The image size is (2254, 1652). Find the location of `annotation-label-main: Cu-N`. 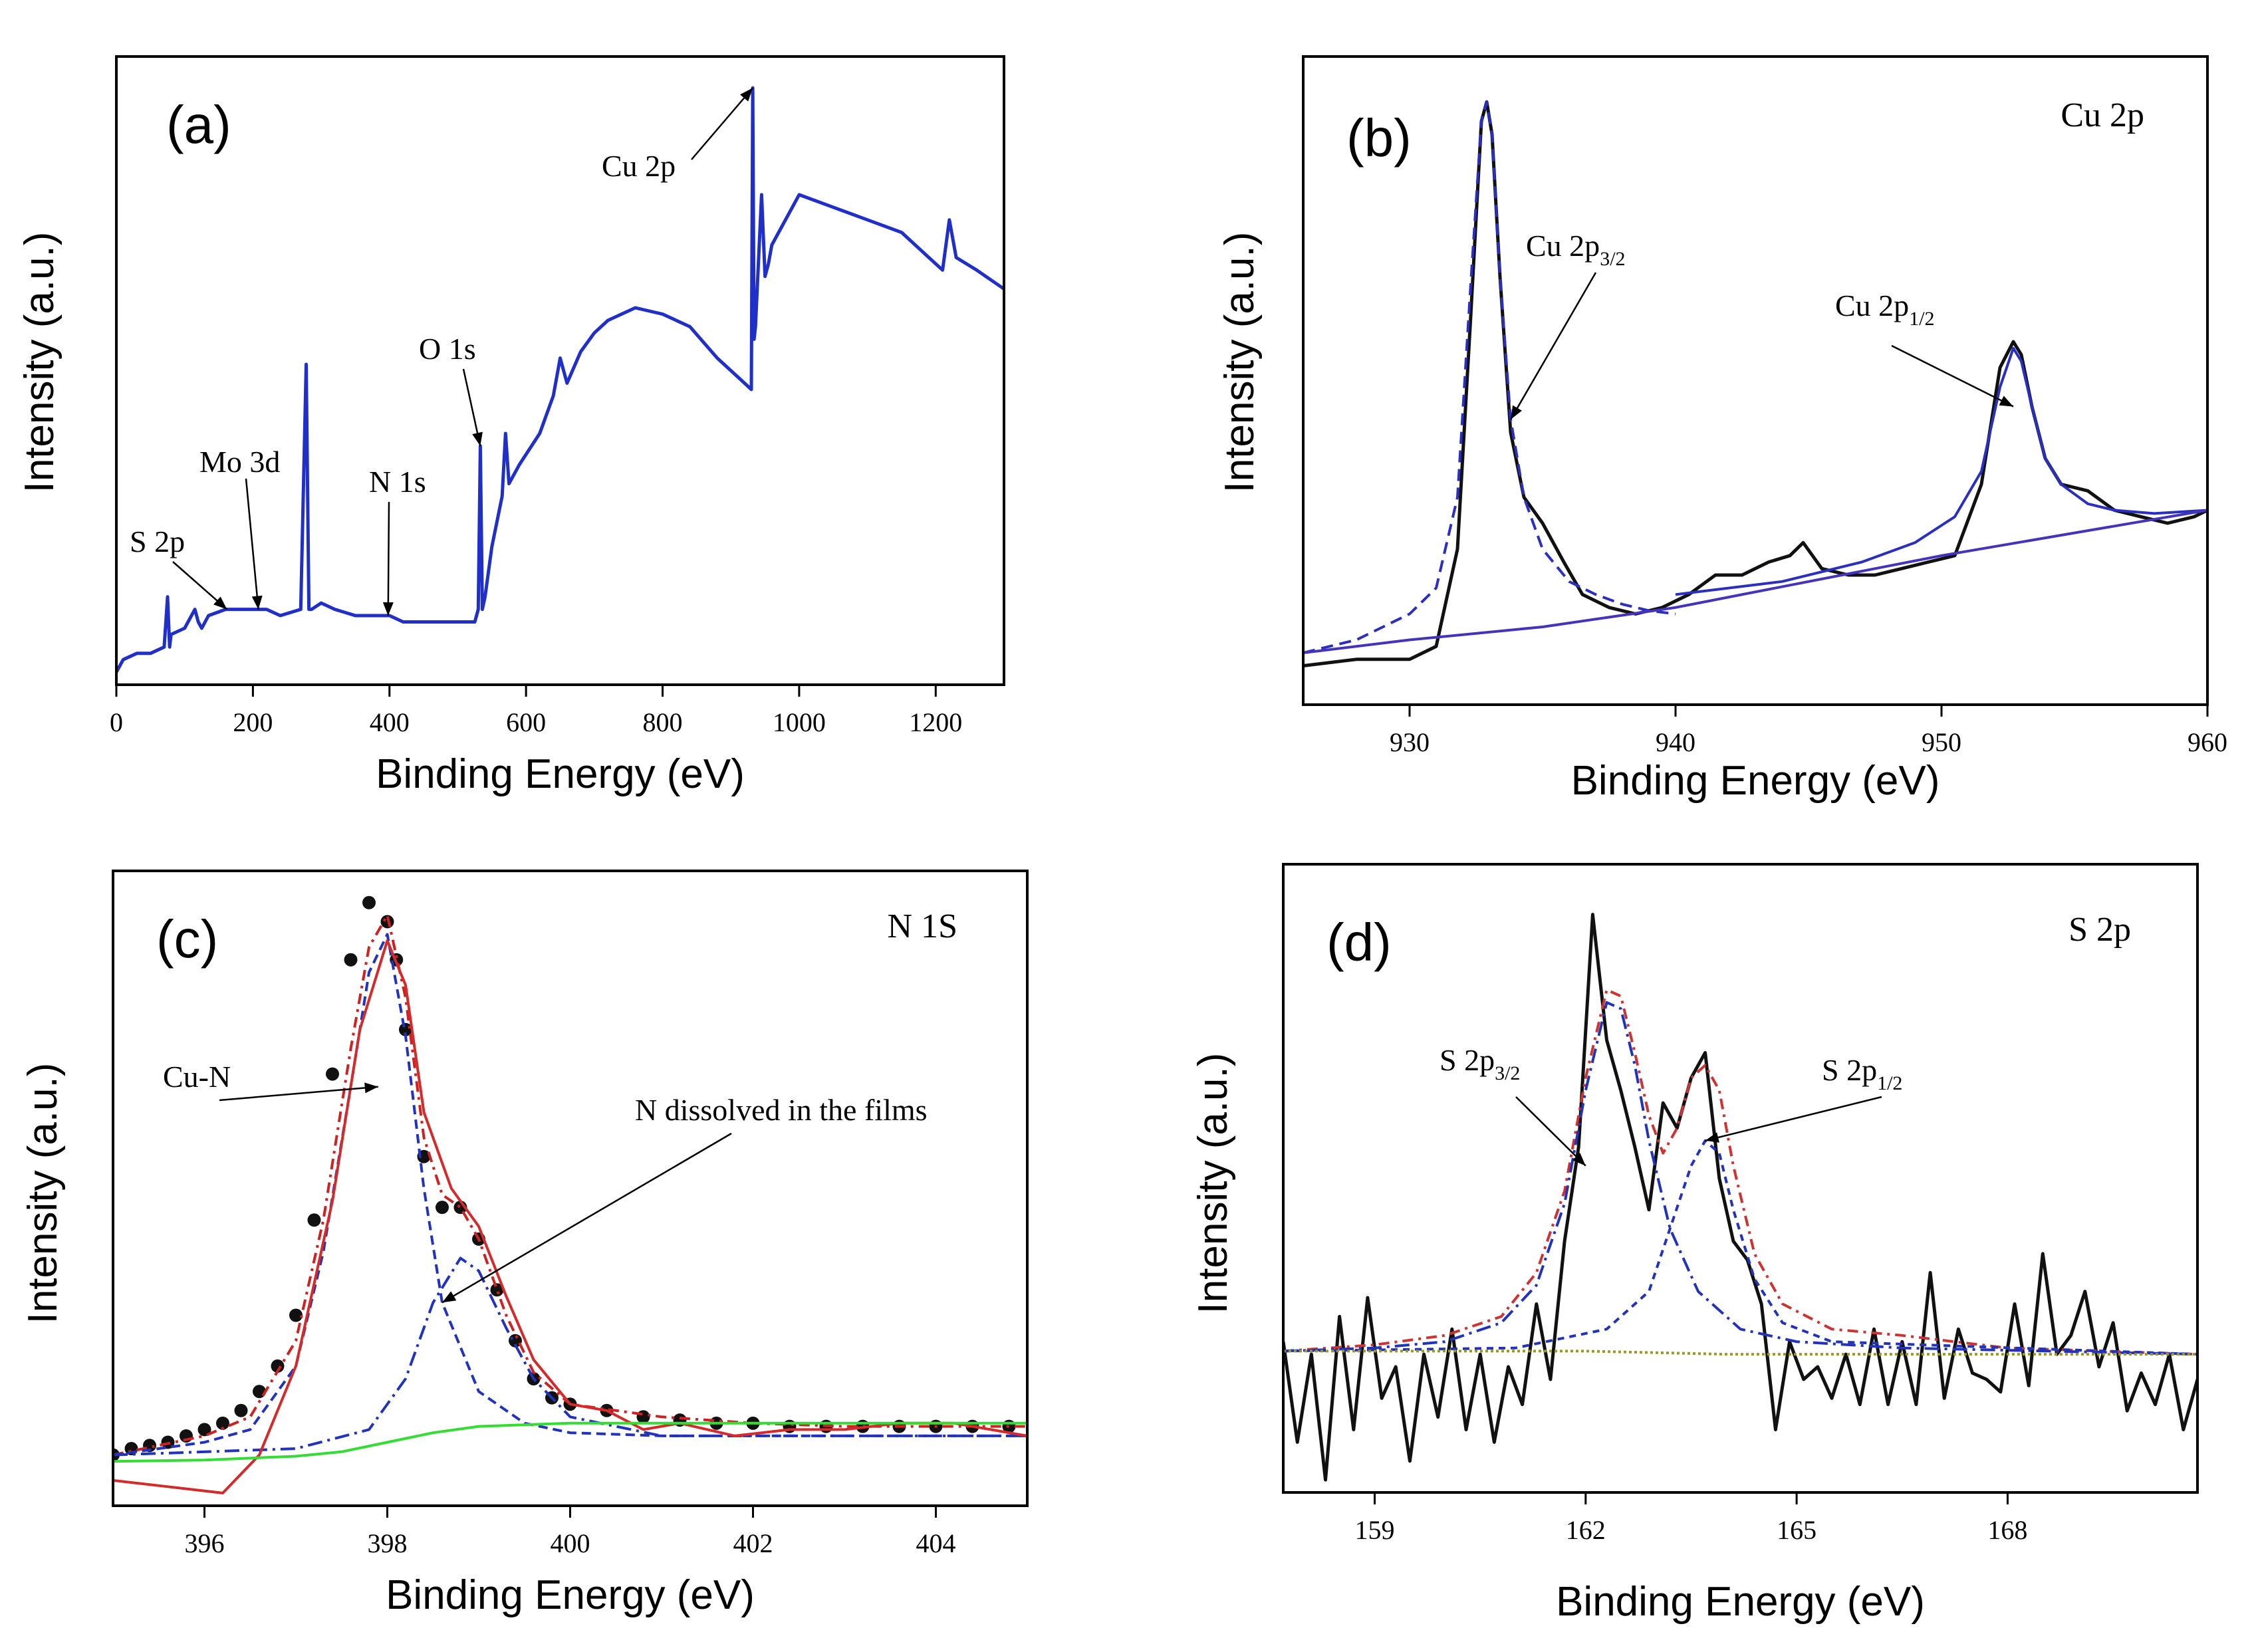

annotation-label-main: Cu-N is located at coordinates (197, 1077).